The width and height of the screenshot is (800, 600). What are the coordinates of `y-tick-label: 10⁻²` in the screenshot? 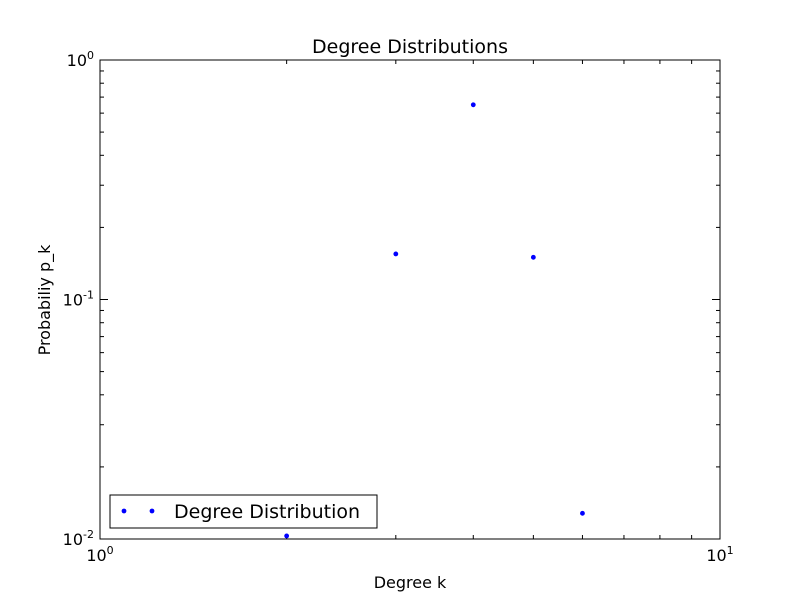 It's located at (78, 538).